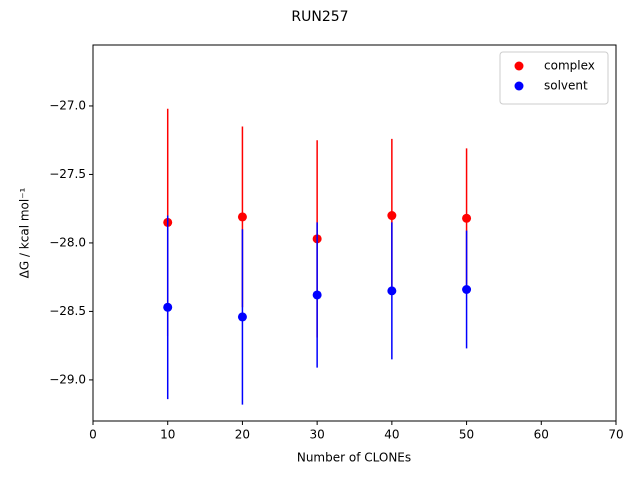 The height and width of the screenshot is (480, 640). I want to click on x-tick-label: 10, so click(167, 435).